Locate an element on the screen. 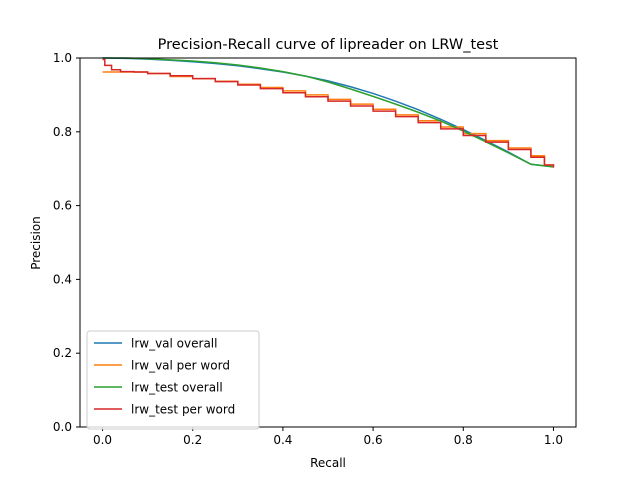 This screenshot has height=484, width=640. legend-label: lrw_val per word is located at coordinates (180, 366).